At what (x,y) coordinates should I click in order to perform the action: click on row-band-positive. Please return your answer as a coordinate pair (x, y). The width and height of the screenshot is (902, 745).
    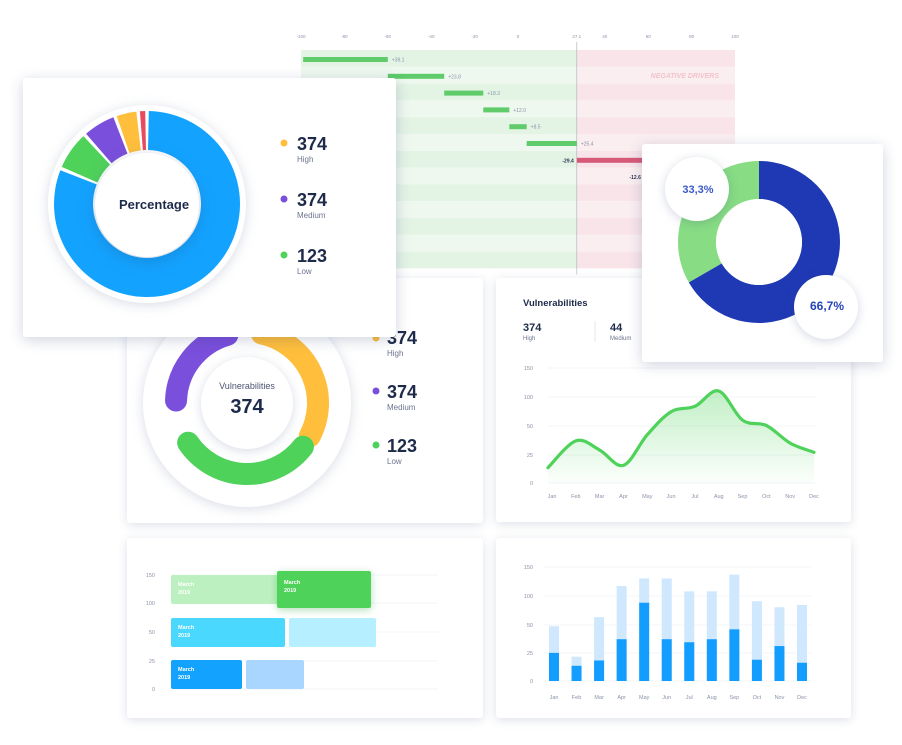
    Looking at the image, I should click on (439, 58).